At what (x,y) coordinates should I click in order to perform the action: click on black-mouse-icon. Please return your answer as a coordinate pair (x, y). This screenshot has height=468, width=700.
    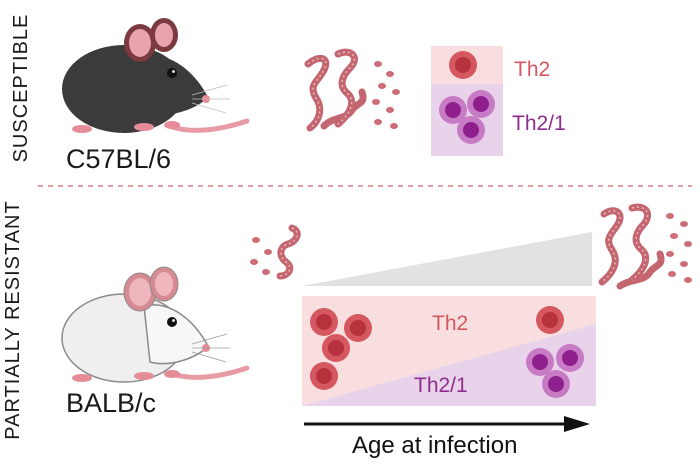
    Looking at the image, I should click on (156, 75).